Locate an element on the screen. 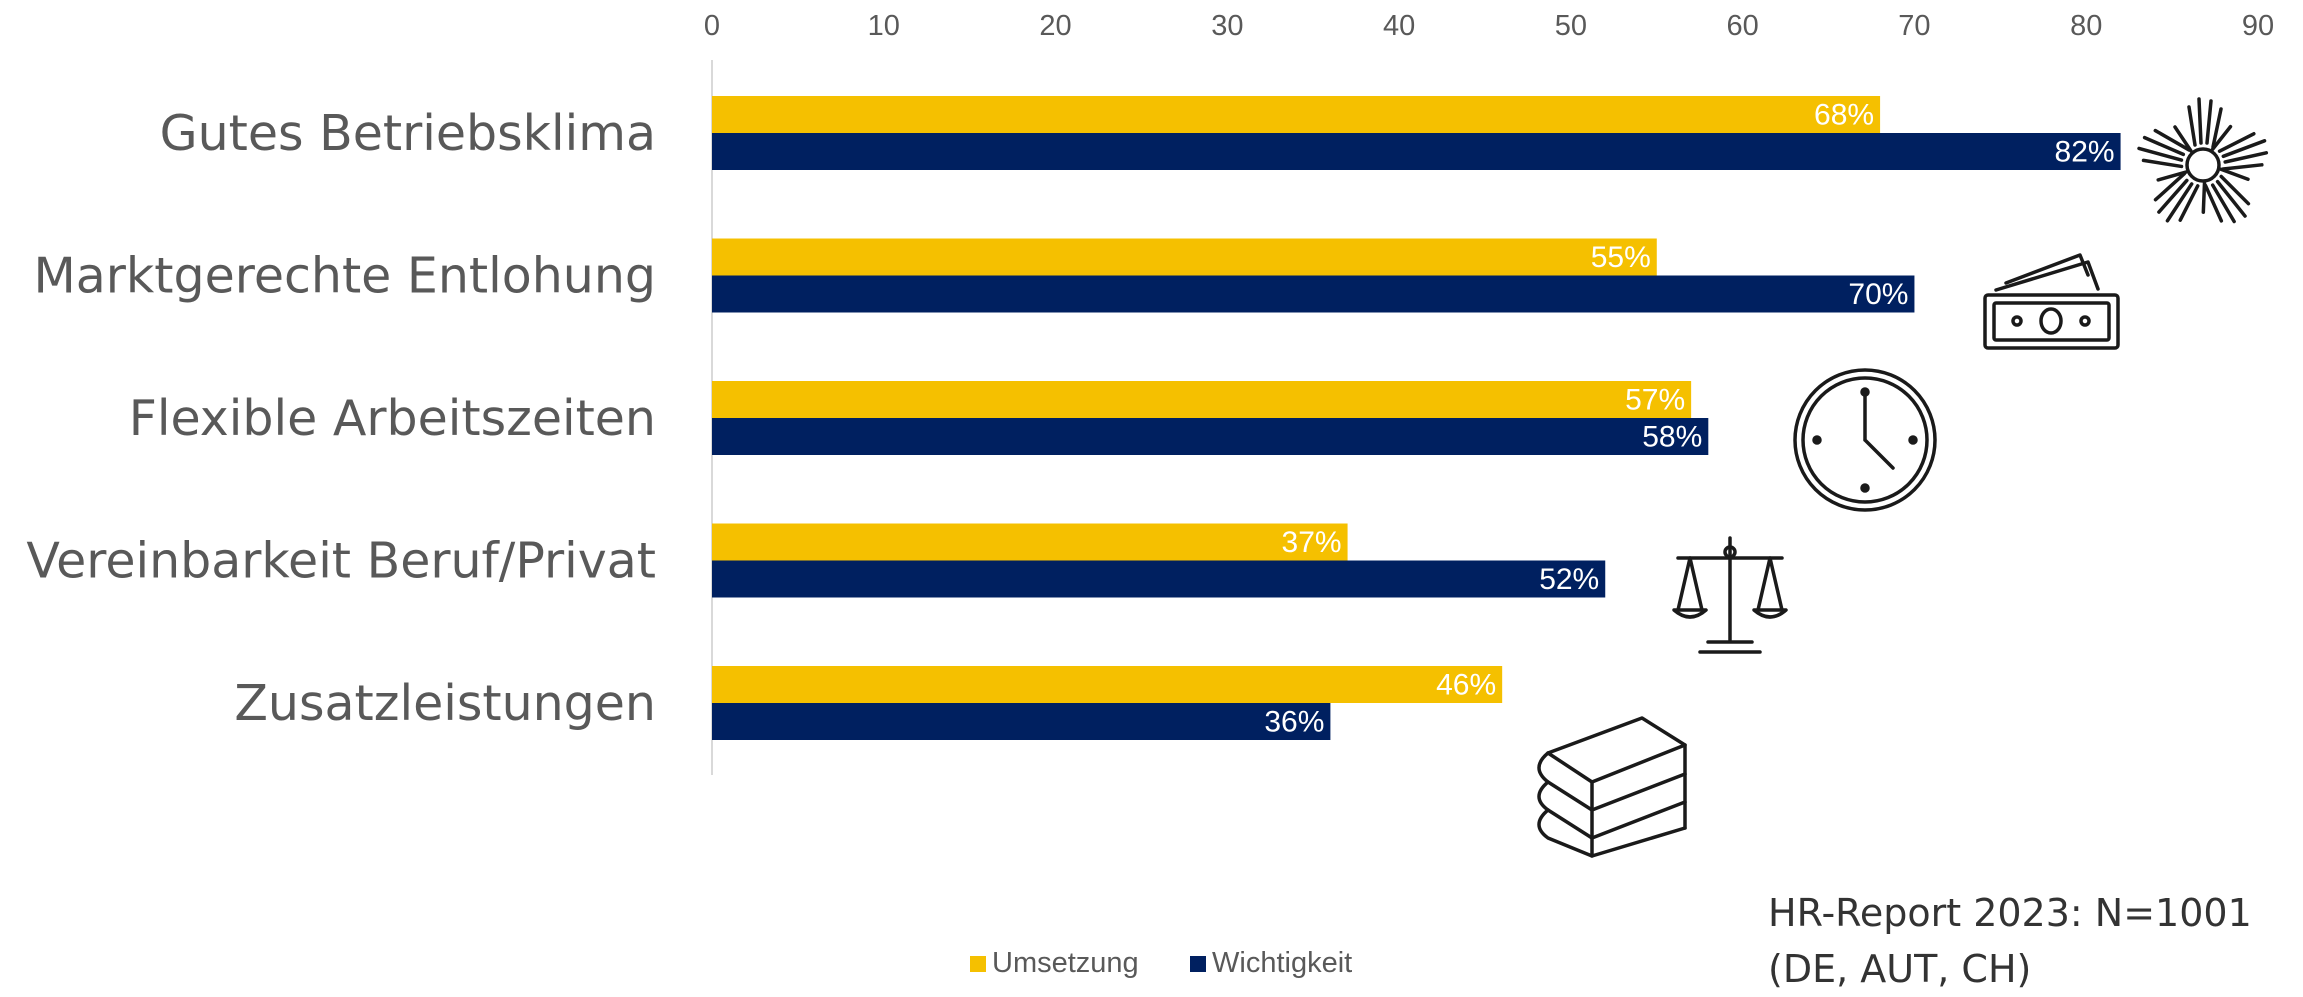 This screenshot has height=997, width=2303. data-label: 70% is located at coordinates (1878, 294).